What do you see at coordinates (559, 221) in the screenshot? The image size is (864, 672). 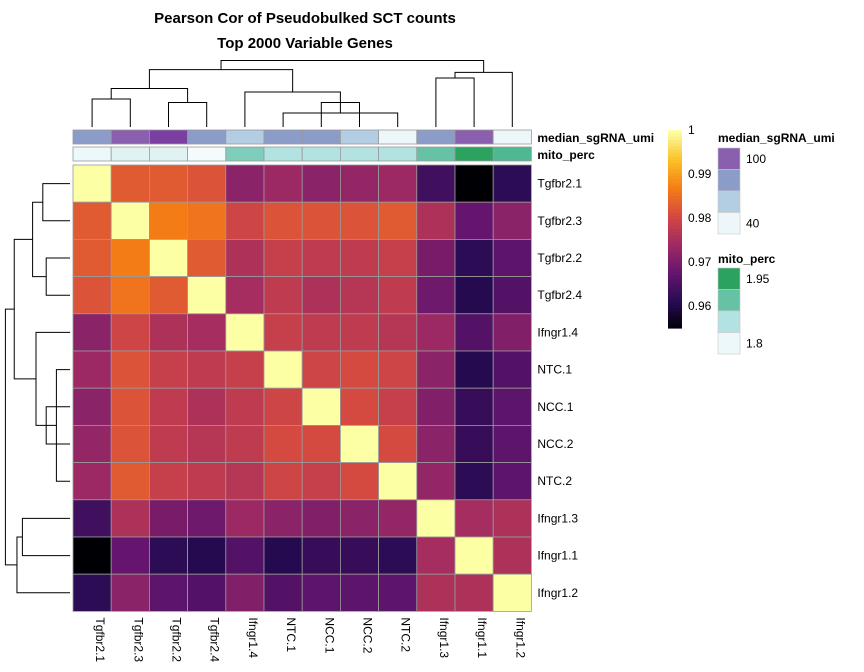 I see `row-label: Tgfbr2.3` at bounding box center [559, 221].